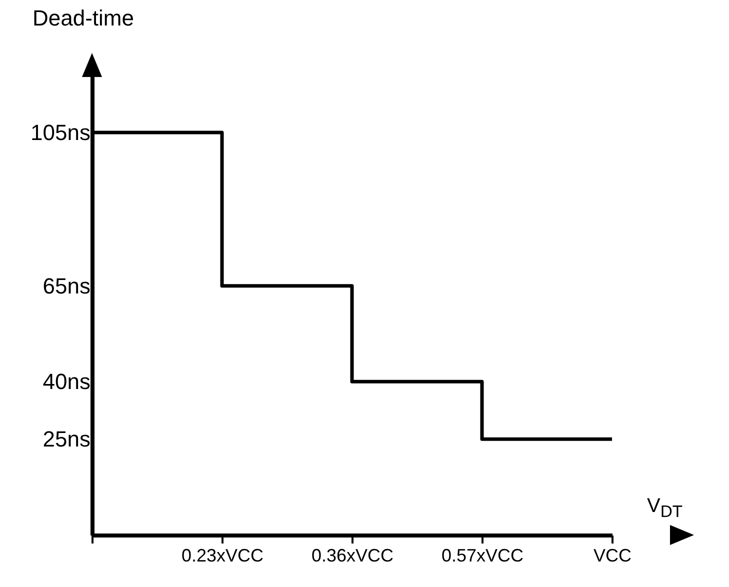 This screenshot has width=729, height=587. Describe the element at coordinates (665, 508) in the screenshot. I see `x-axis-title: V$_{DT}$` at that location.